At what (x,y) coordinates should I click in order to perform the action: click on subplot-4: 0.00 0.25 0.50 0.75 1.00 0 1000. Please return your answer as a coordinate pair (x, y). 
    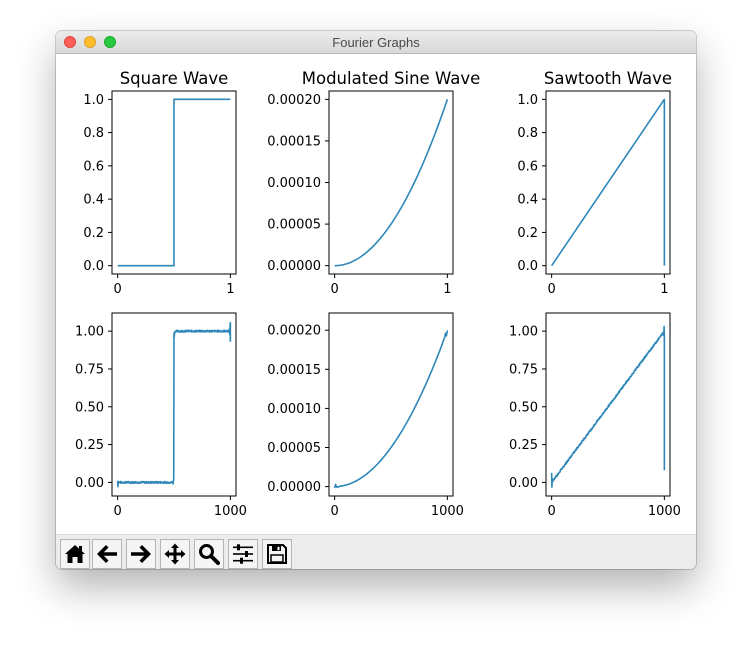
    Looking at the image, I should click on (161, 415).